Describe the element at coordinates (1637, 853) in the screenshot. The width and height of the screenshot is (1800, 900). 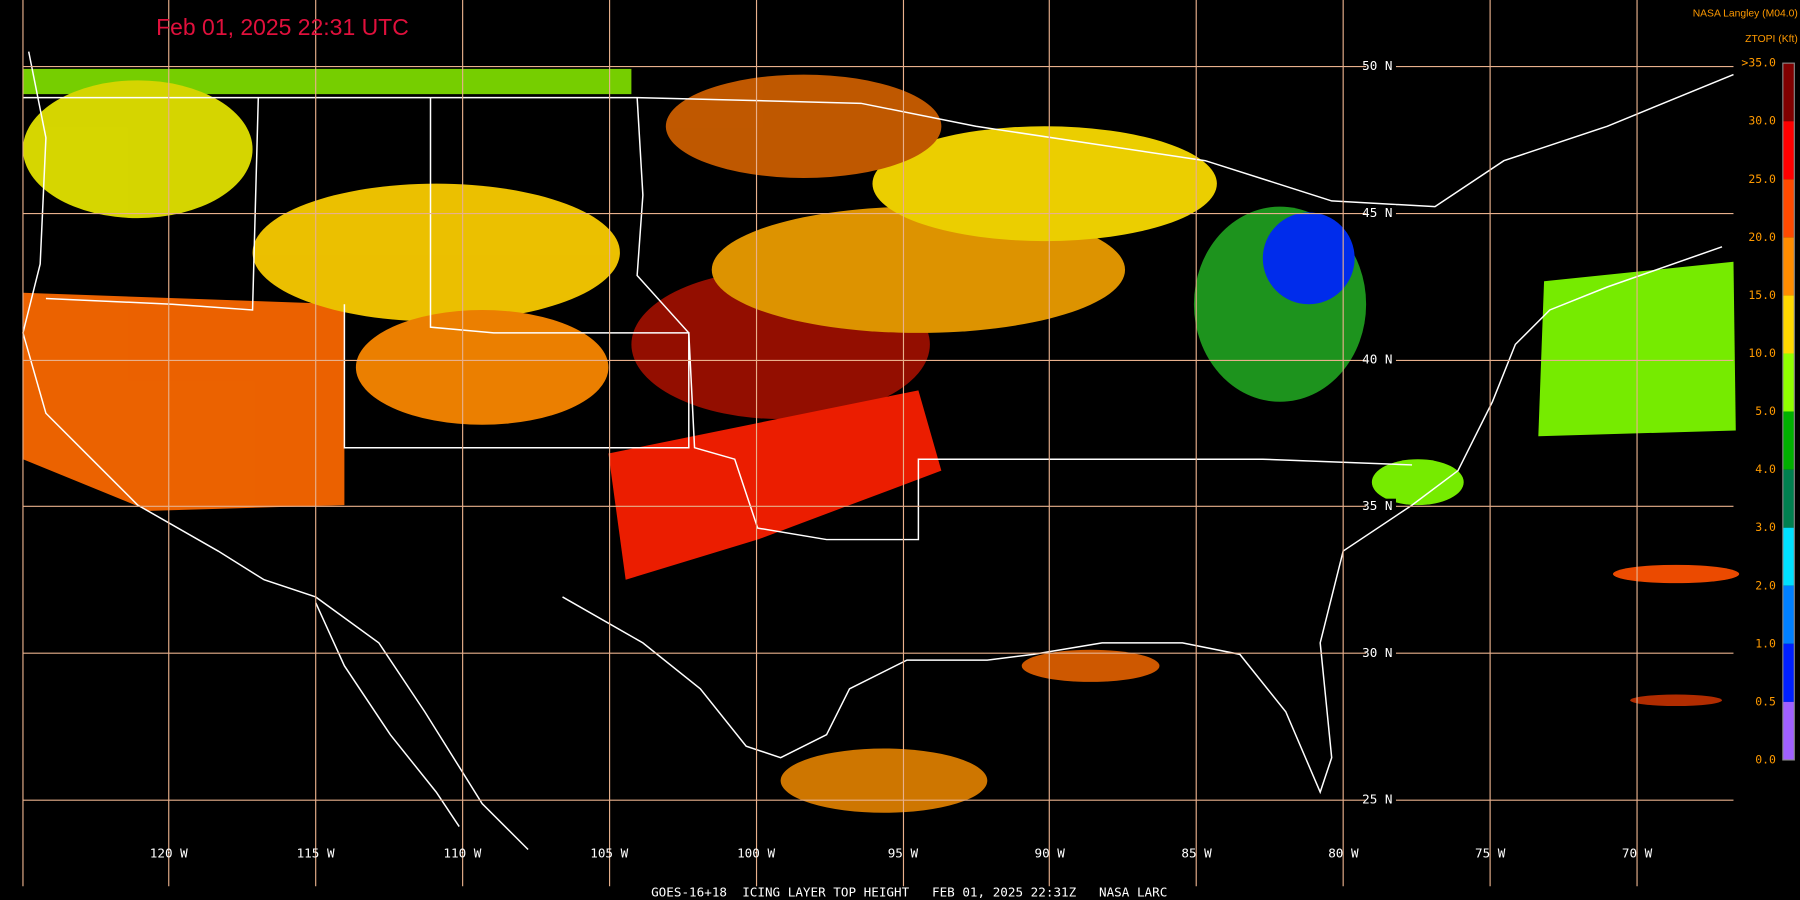
I see `longitude-label: 70 W` at that location.